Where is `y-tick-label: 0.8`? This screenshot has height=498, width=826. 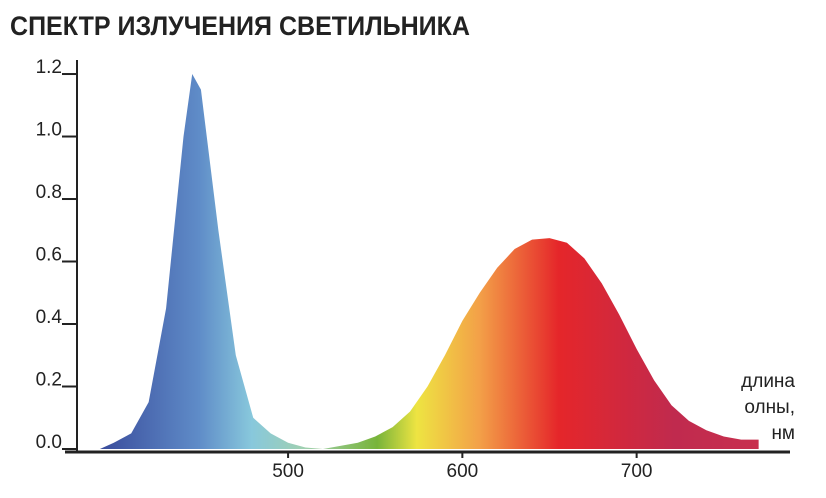 y-tick-label: 0.8 is located at coordinates (49, 192).